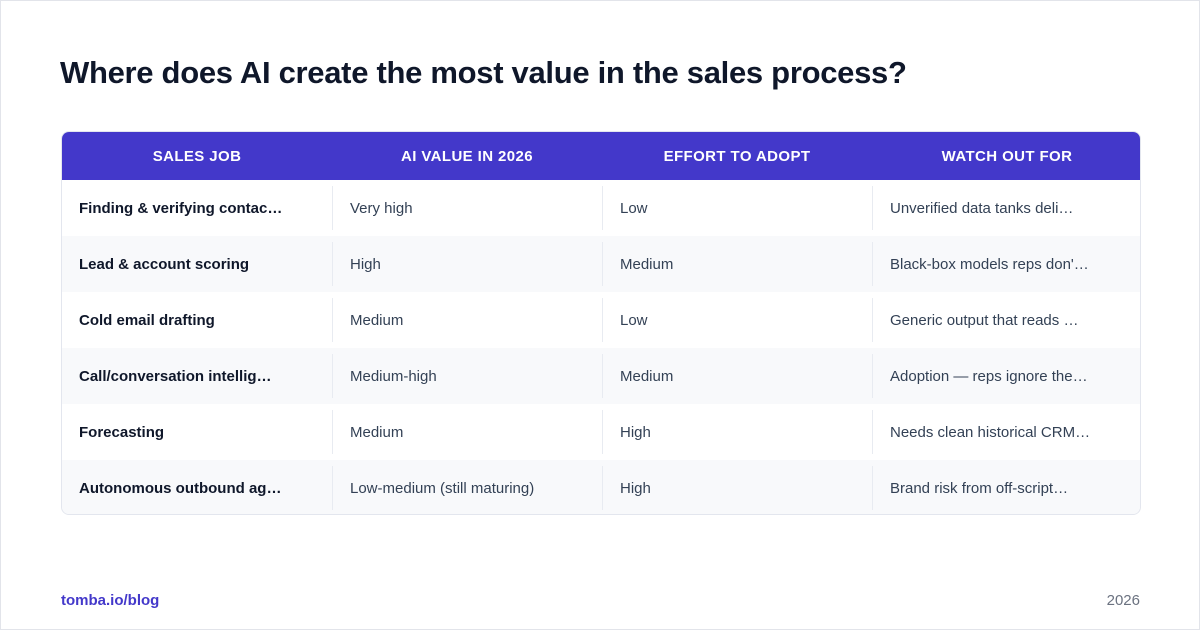 This screenshot has height=630, width=1200. What do you see at coordinates (467, 487) in the screenshot?
I see `table-cell-ai-value: Low-medium (still maturing)` at bounding box center [467, 487].